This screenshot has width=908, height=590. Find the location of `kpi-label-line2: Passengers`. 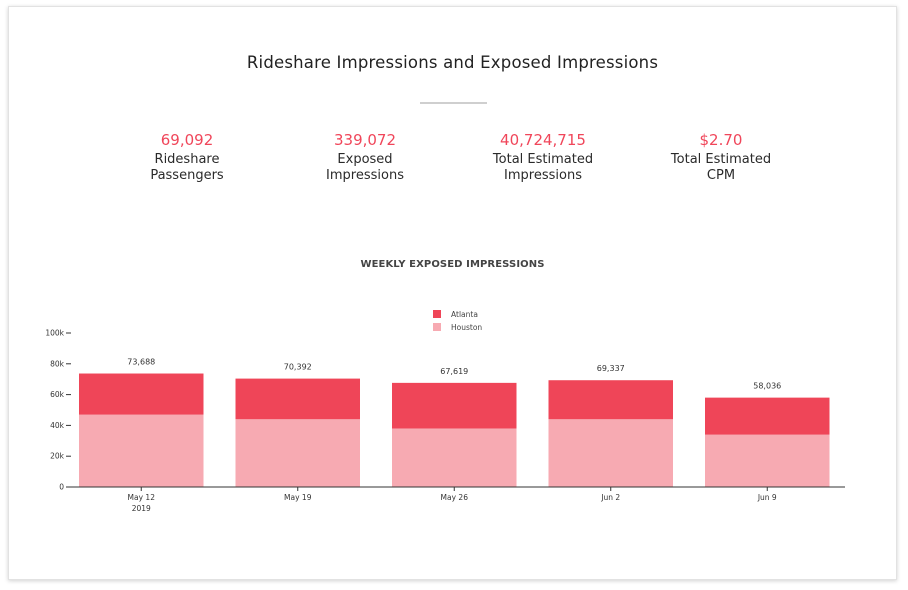

kpi-label-line2: Passengers is located at coordinates (187, 175).